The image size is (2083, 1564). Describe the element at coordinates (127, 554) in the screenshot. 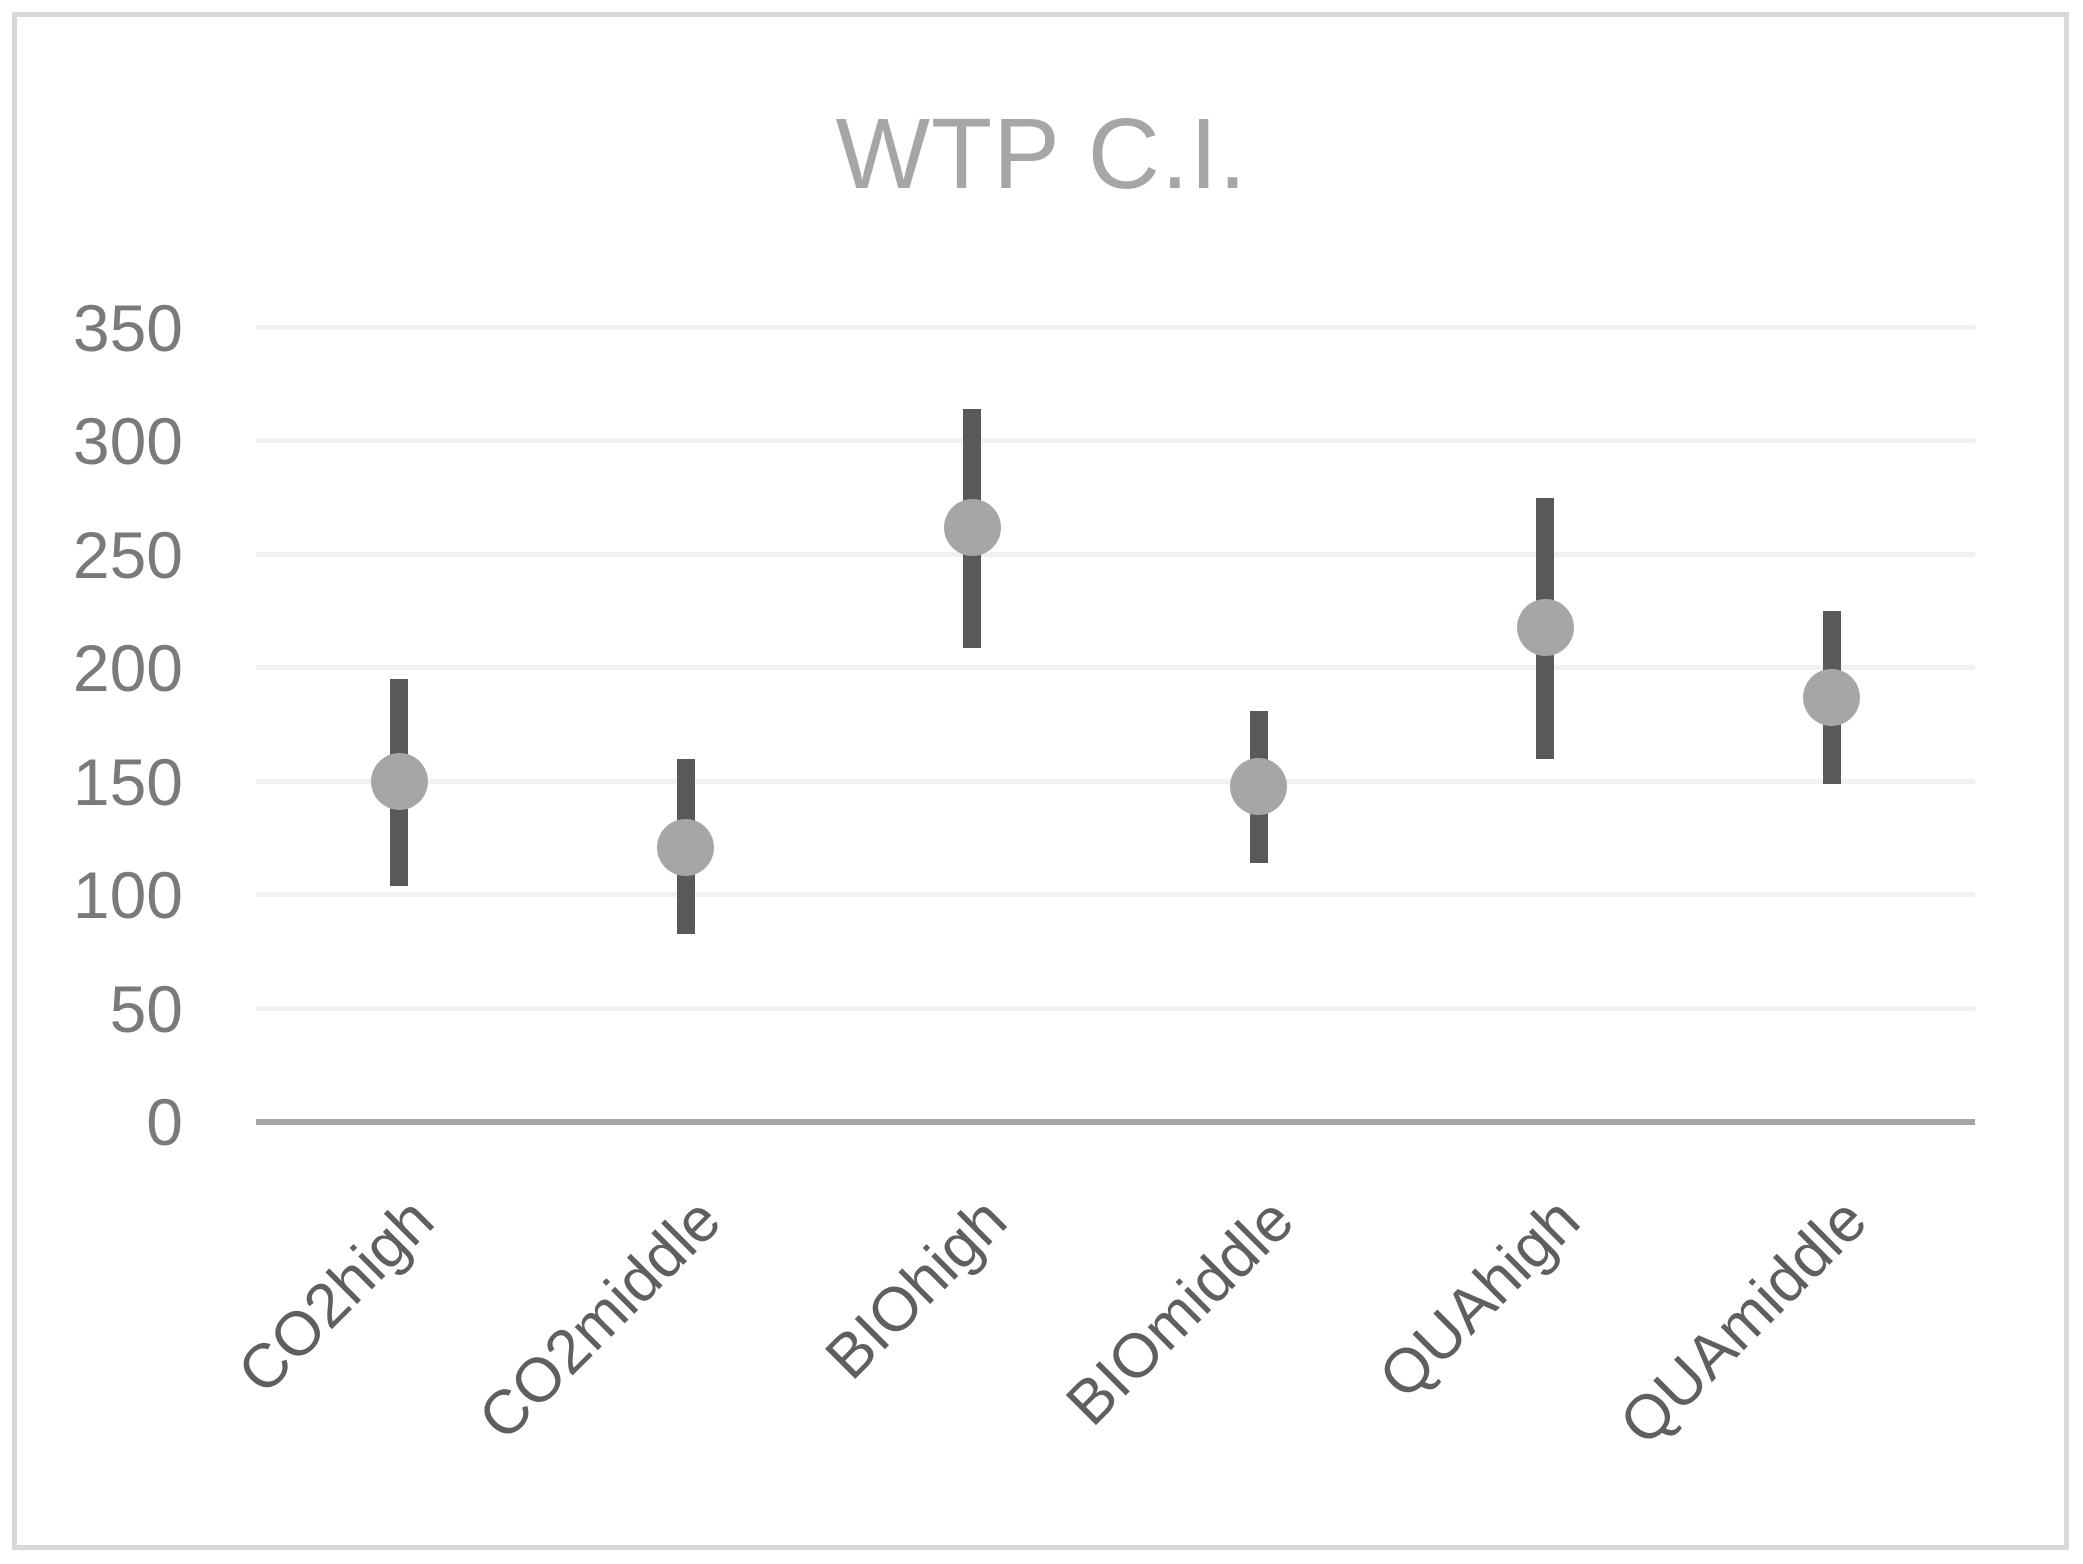

I see `y-tick-label: 250` at that location.